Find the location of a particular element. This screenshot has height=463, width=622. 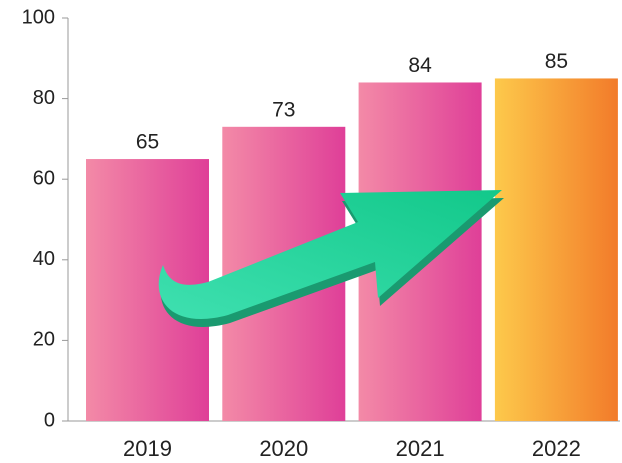

x-tick-label: 2019 is located at coordinates (147, 448).